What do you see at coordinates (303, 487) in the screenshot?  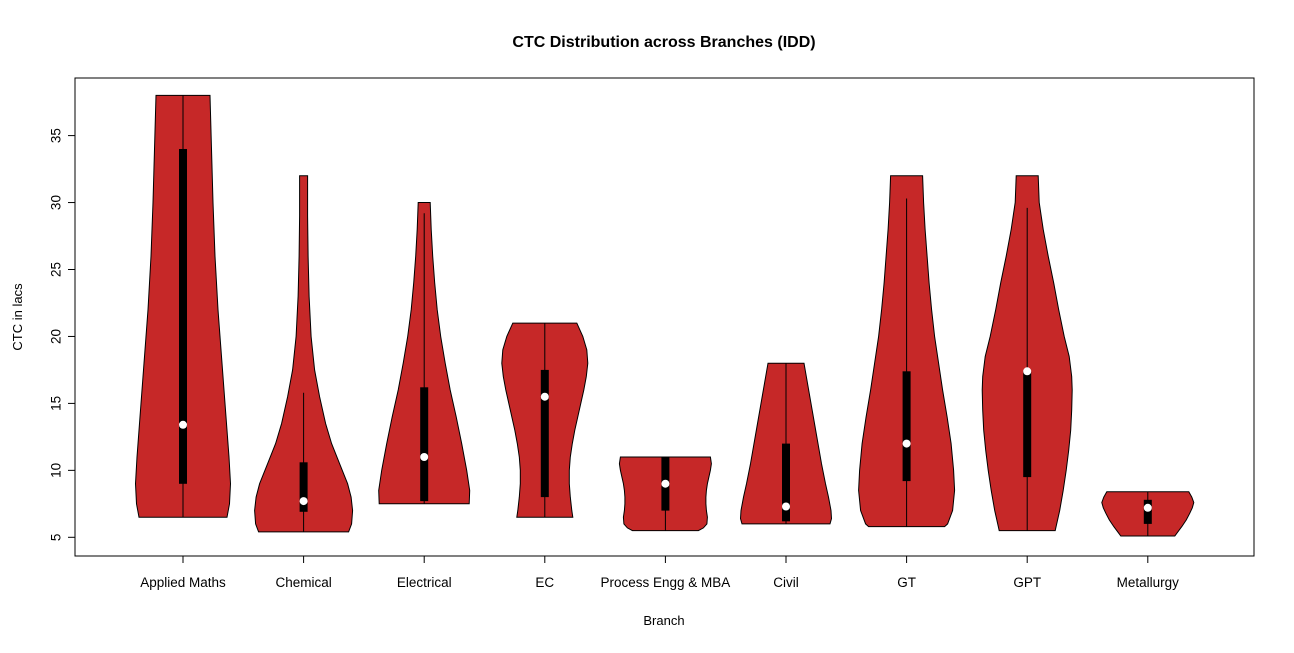 I see `iqr-box-chemical` at bounding box center [303, 487].